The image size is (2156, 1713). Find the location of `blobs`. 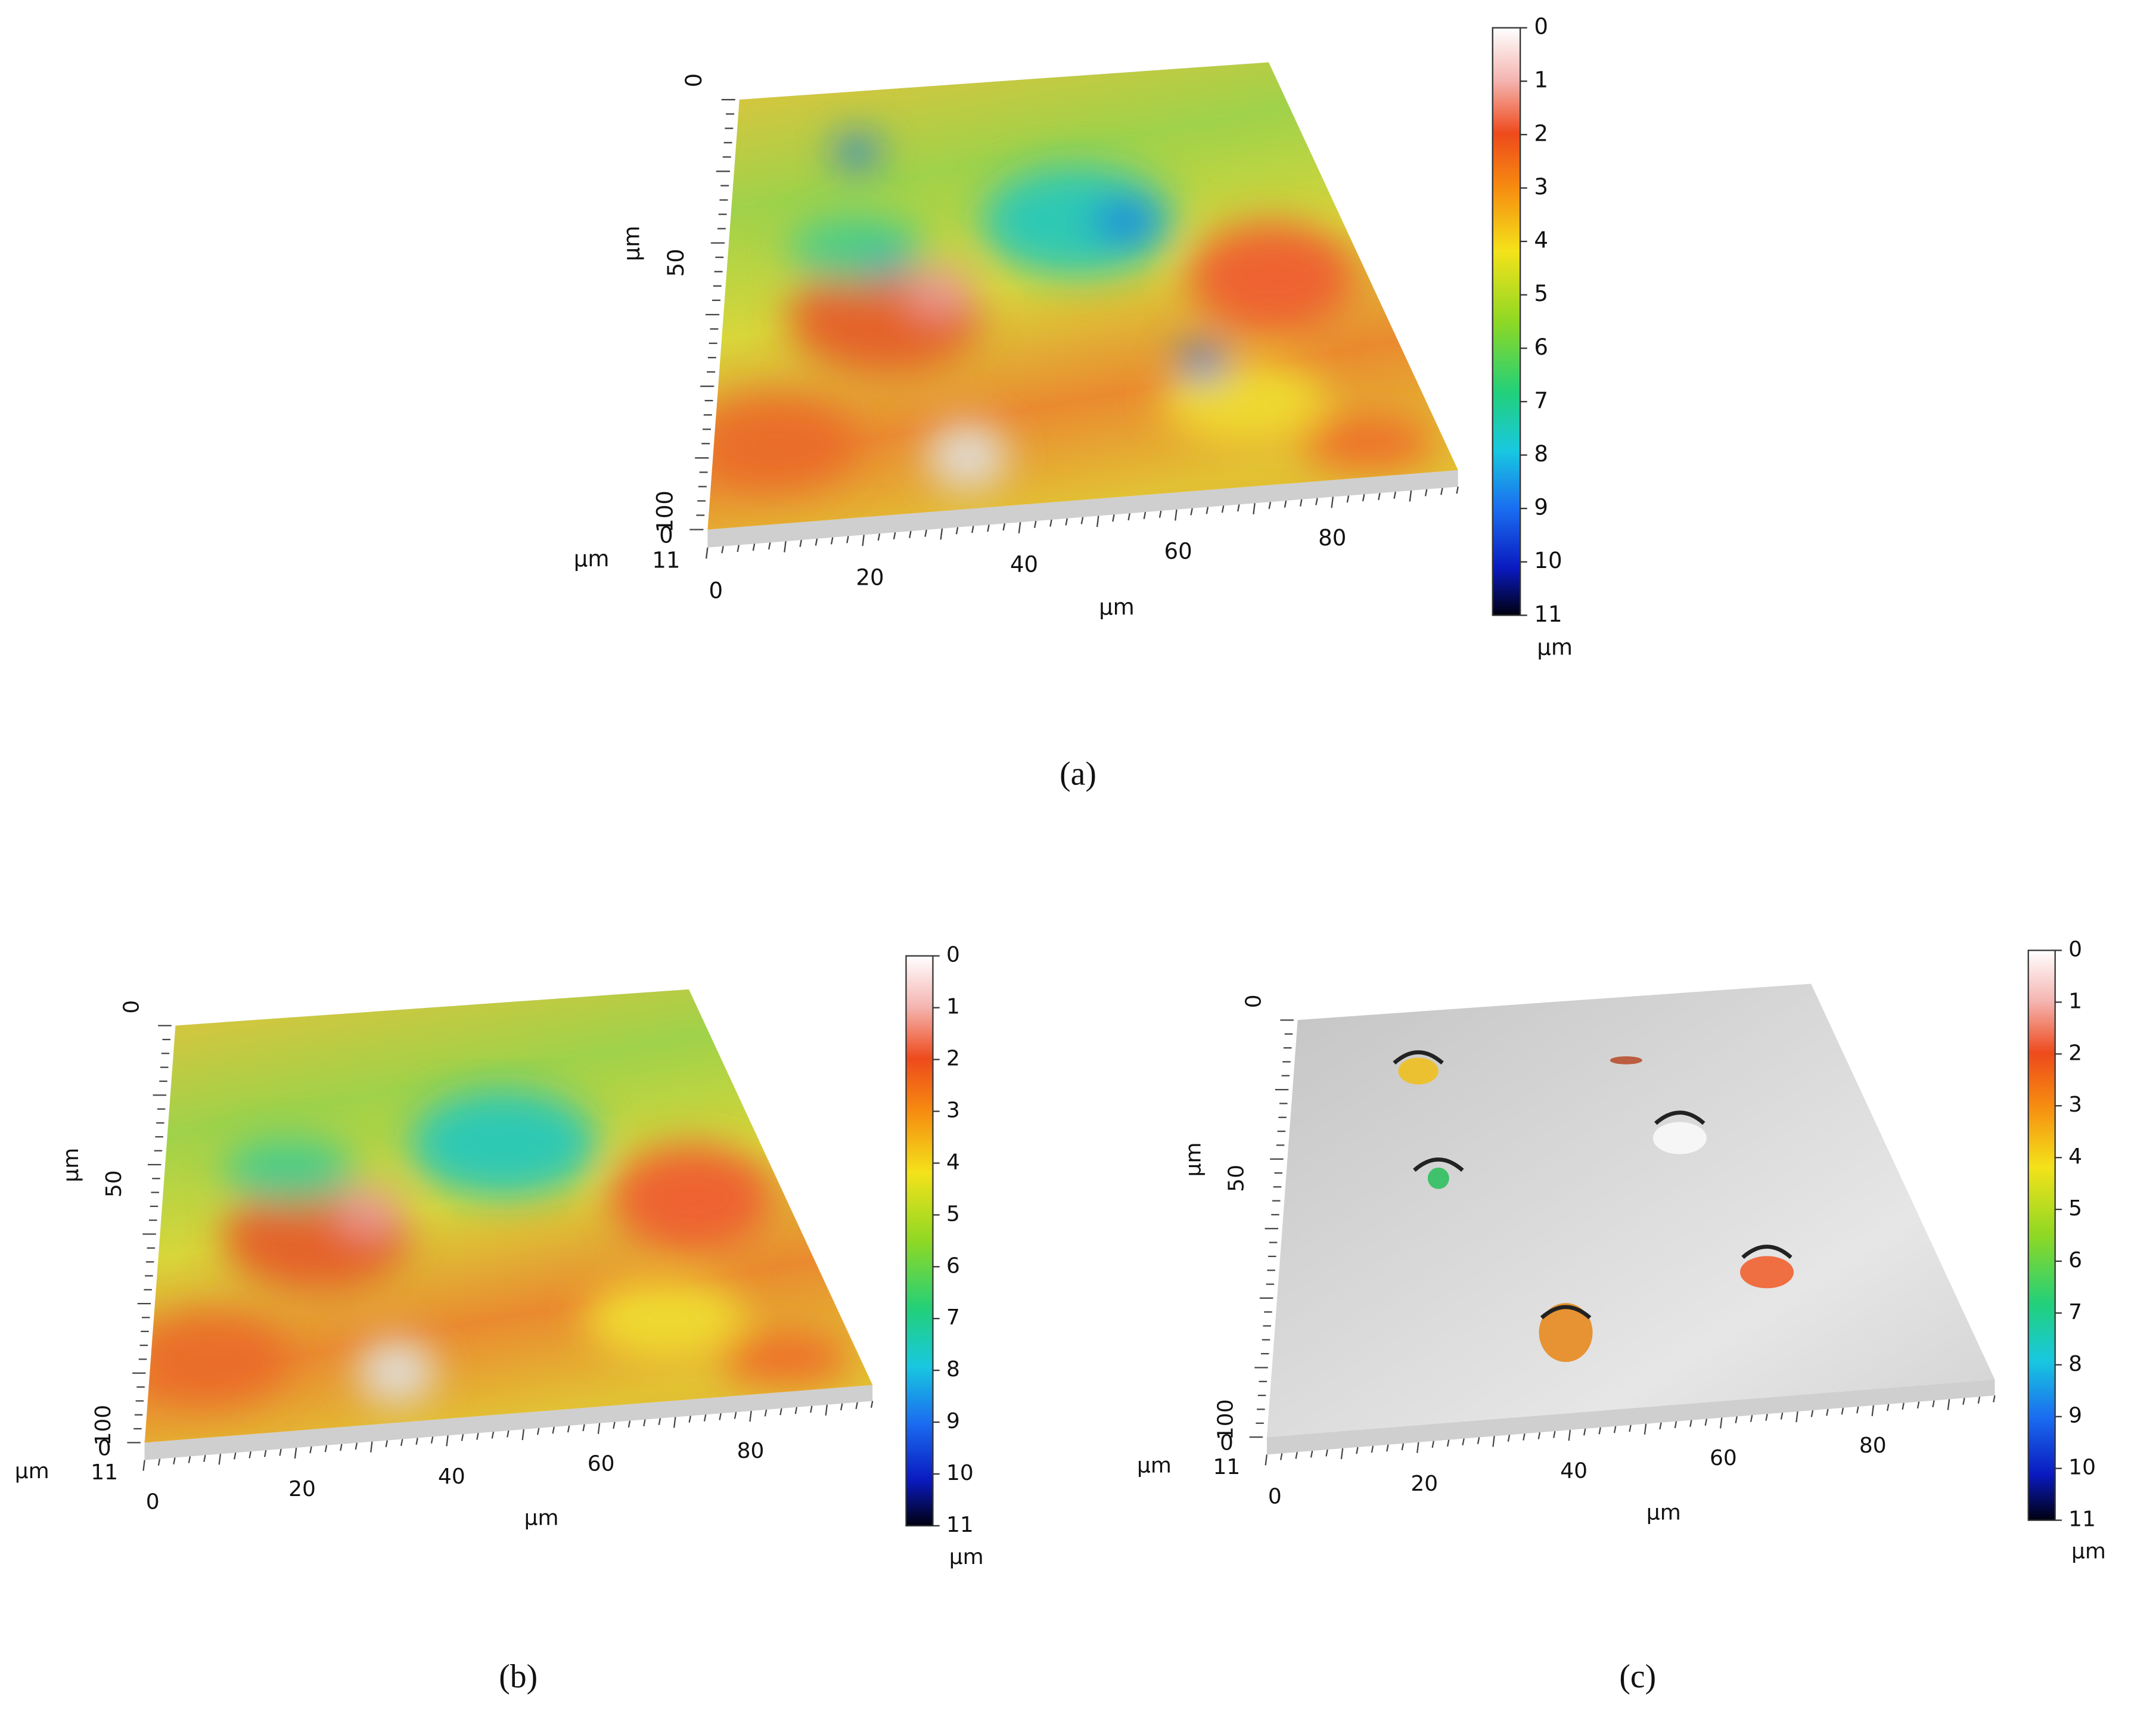

blobs is located at coordinates (498, 1247).